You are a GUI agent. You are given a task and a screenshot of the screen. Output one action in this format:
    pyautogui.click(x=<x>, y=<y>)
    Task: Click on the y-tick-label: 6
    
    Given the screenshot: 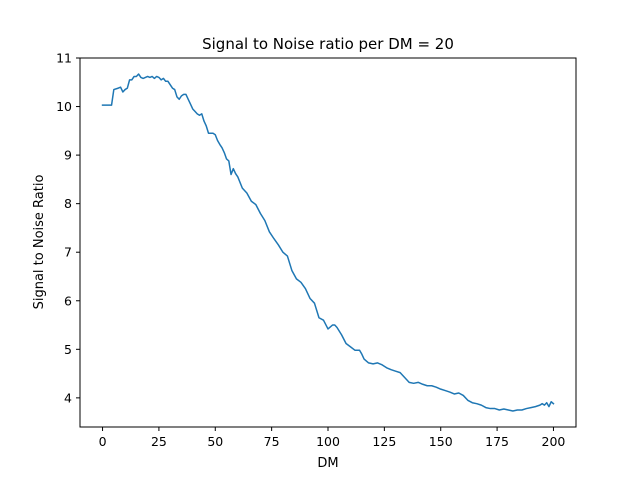 What is the action you would take?
    pyautogui.click(x=68, y=300)
    